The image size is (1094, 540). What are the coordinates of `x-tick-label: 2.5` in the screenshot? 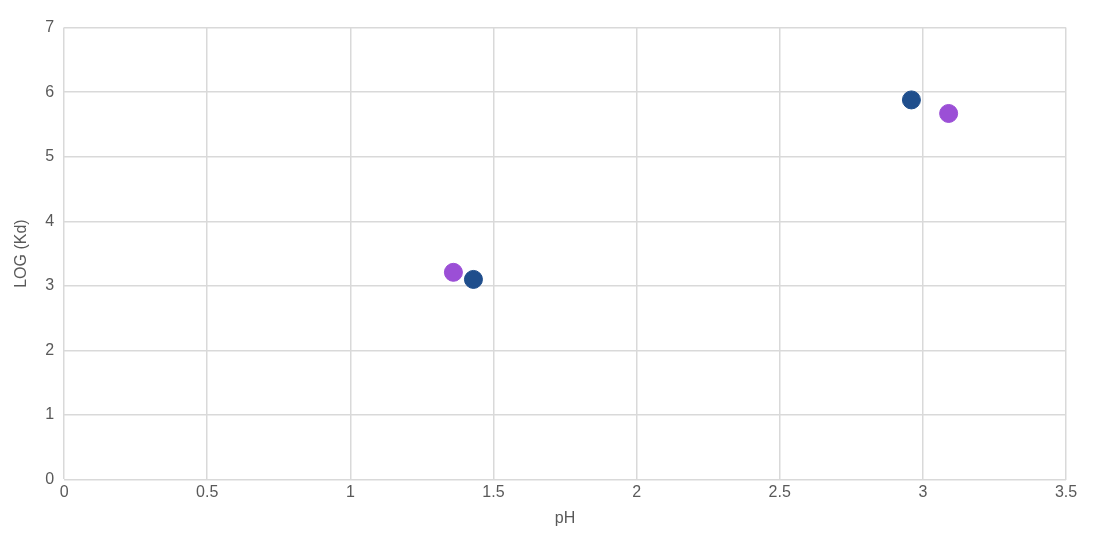 It's located at (779, 491).